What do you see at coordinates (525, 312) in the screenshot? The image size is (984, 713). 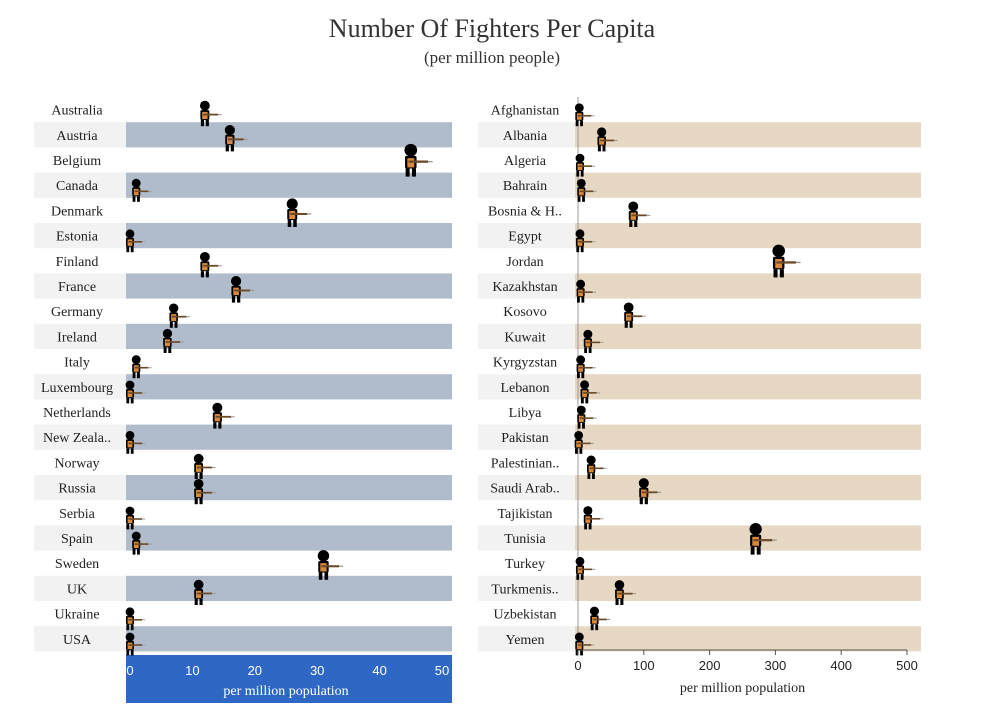 I see `country-label: Kosovo` at bounding box center [525, 312].